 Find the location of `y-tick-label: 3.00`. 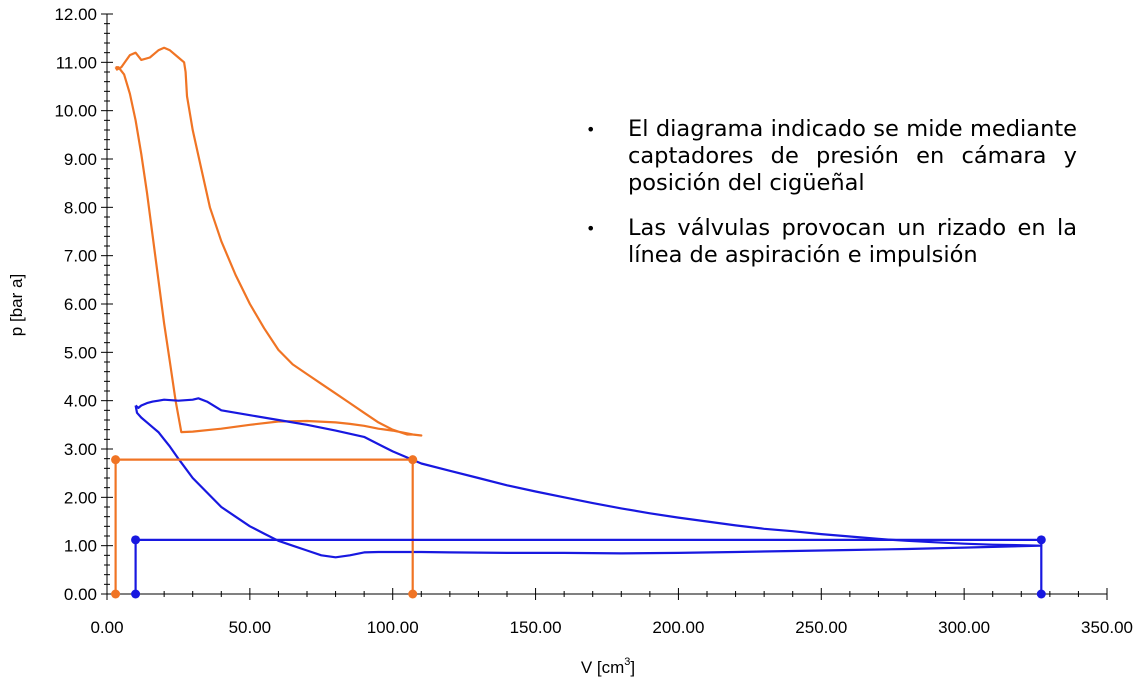

y-tick-label: 3.00 is located at coordinates (80, 449).